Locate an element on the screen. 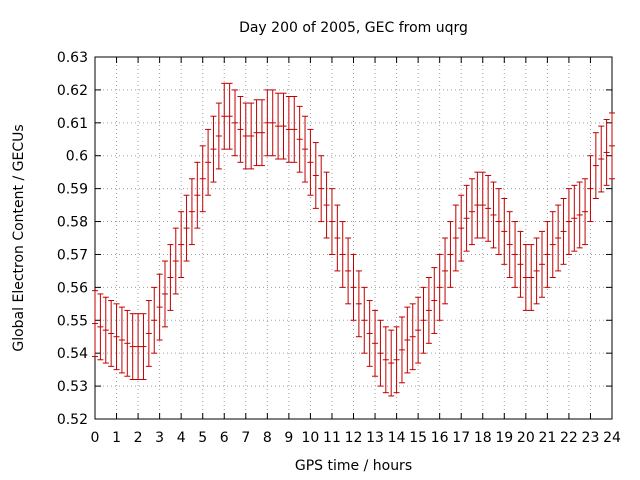 The width and height of the screenshot is (640, 480). y-tick-label: 0.57 is located at coordinates (72, 255).